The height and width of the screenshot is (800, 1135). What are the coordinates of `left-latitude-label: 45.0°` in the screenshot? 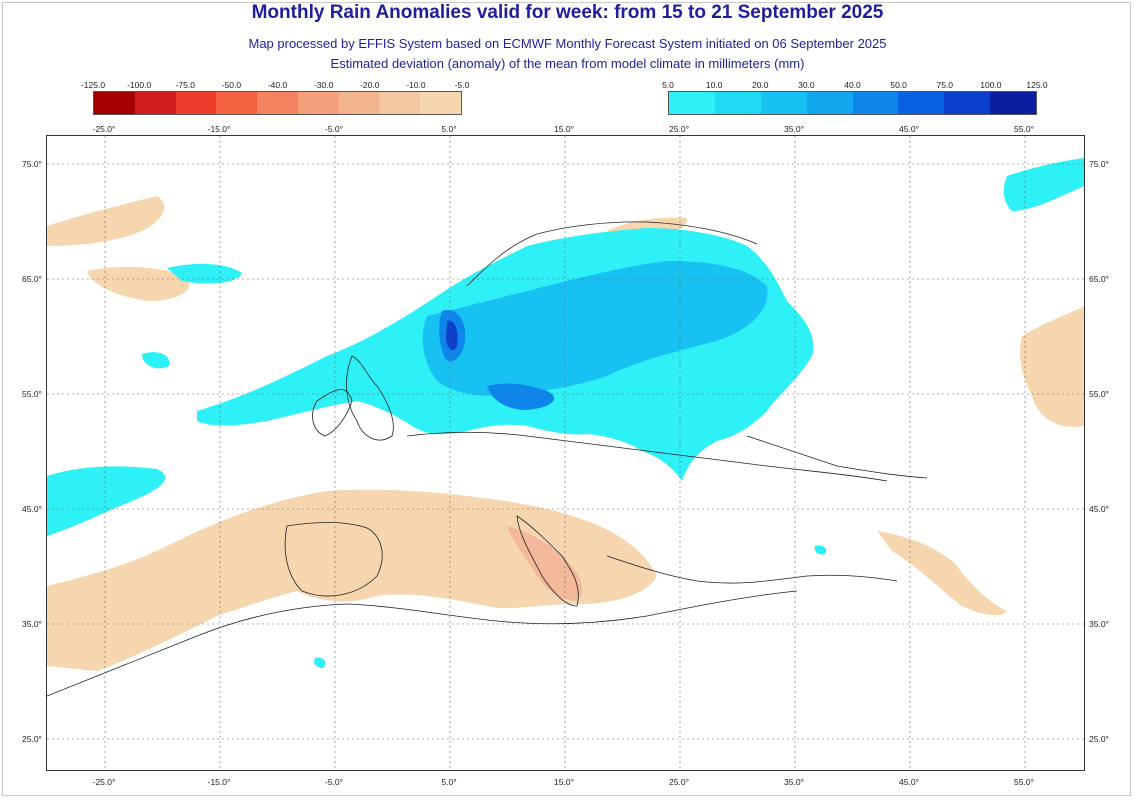 It's located at (32, 509).